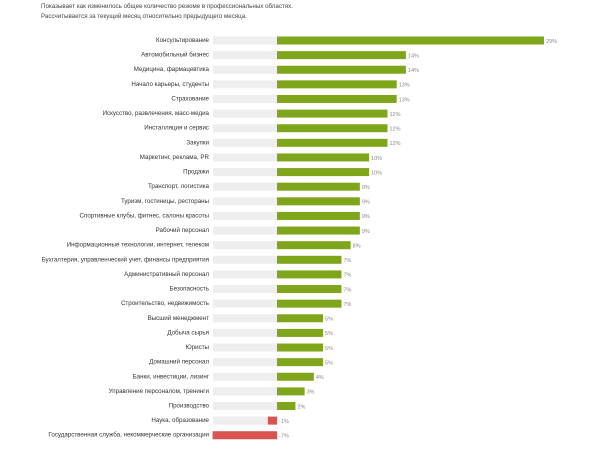  What do you see at coordinates (261, 157) in the screenshot?
I see `bar-row: Маркетинг, реклама, PR 10%` at bounding box center [261, 157].